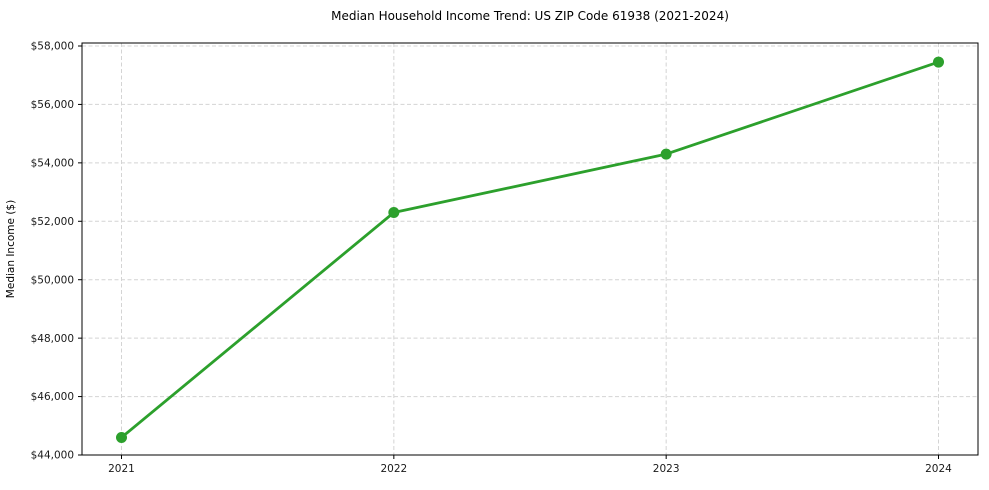 Image resolution: width=989 pixels, height=490 pixels. What do you see at coordinates (666, 469) in the screenshot?
I see `x-tick-label: 2023` at bounding box center [666, 469].